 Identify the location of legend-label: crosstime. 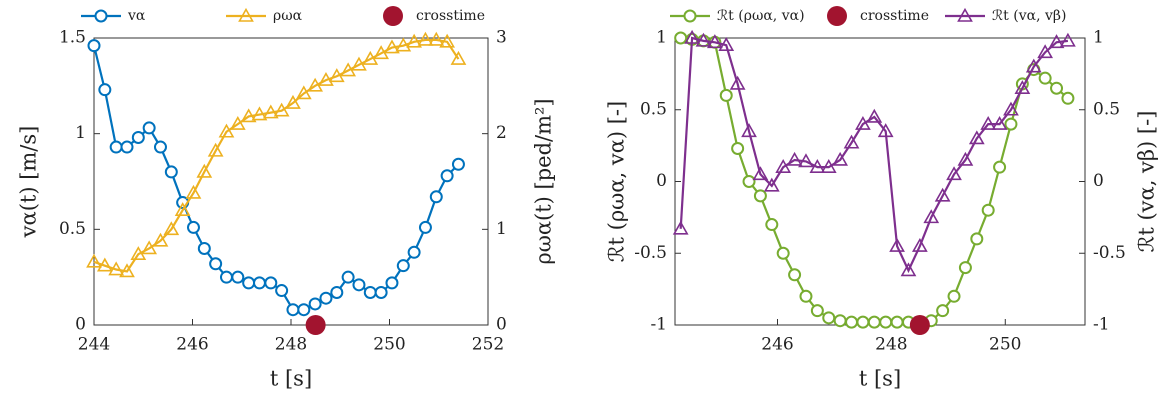
(894, 16).